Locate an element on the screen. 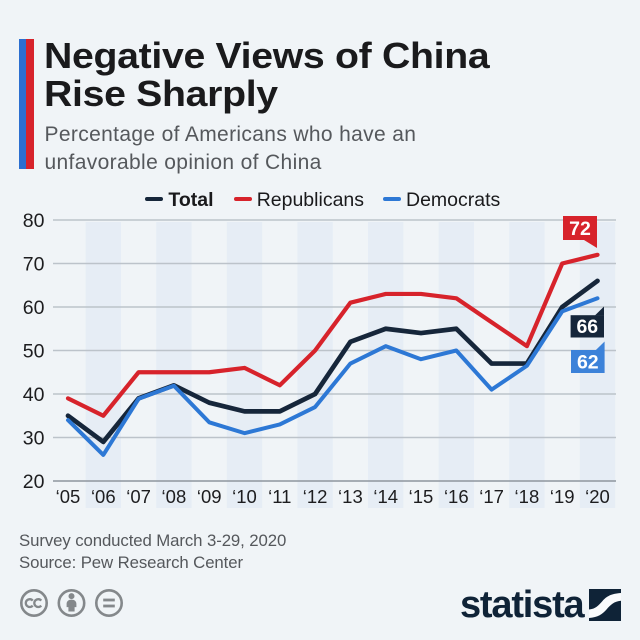  svg-text: ‘15 is located at coordinates (421, 496).